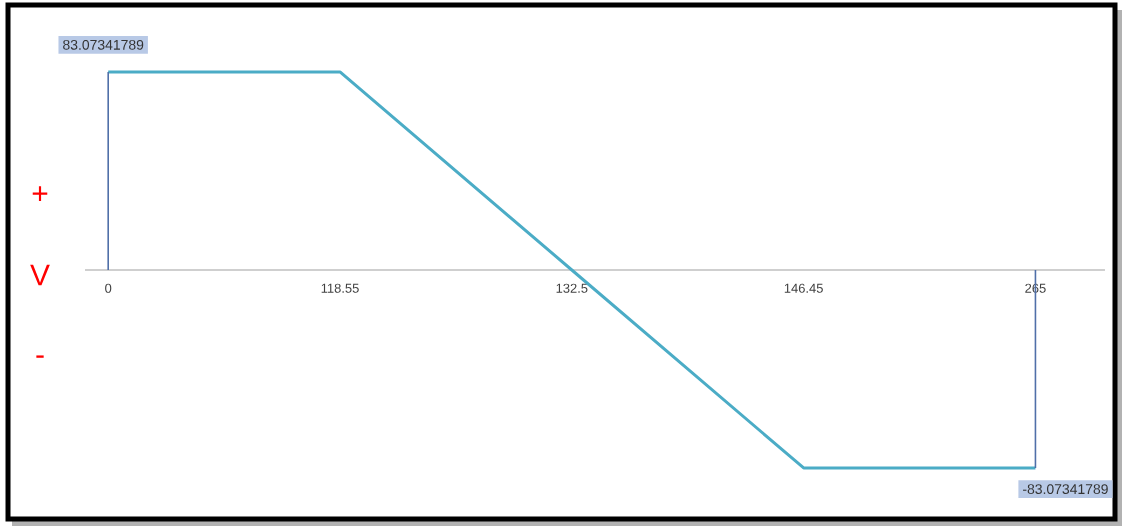  Describe the element at coordinates (103, 44) in the screenshot. I see `data-label: 83.07341789` at that location.